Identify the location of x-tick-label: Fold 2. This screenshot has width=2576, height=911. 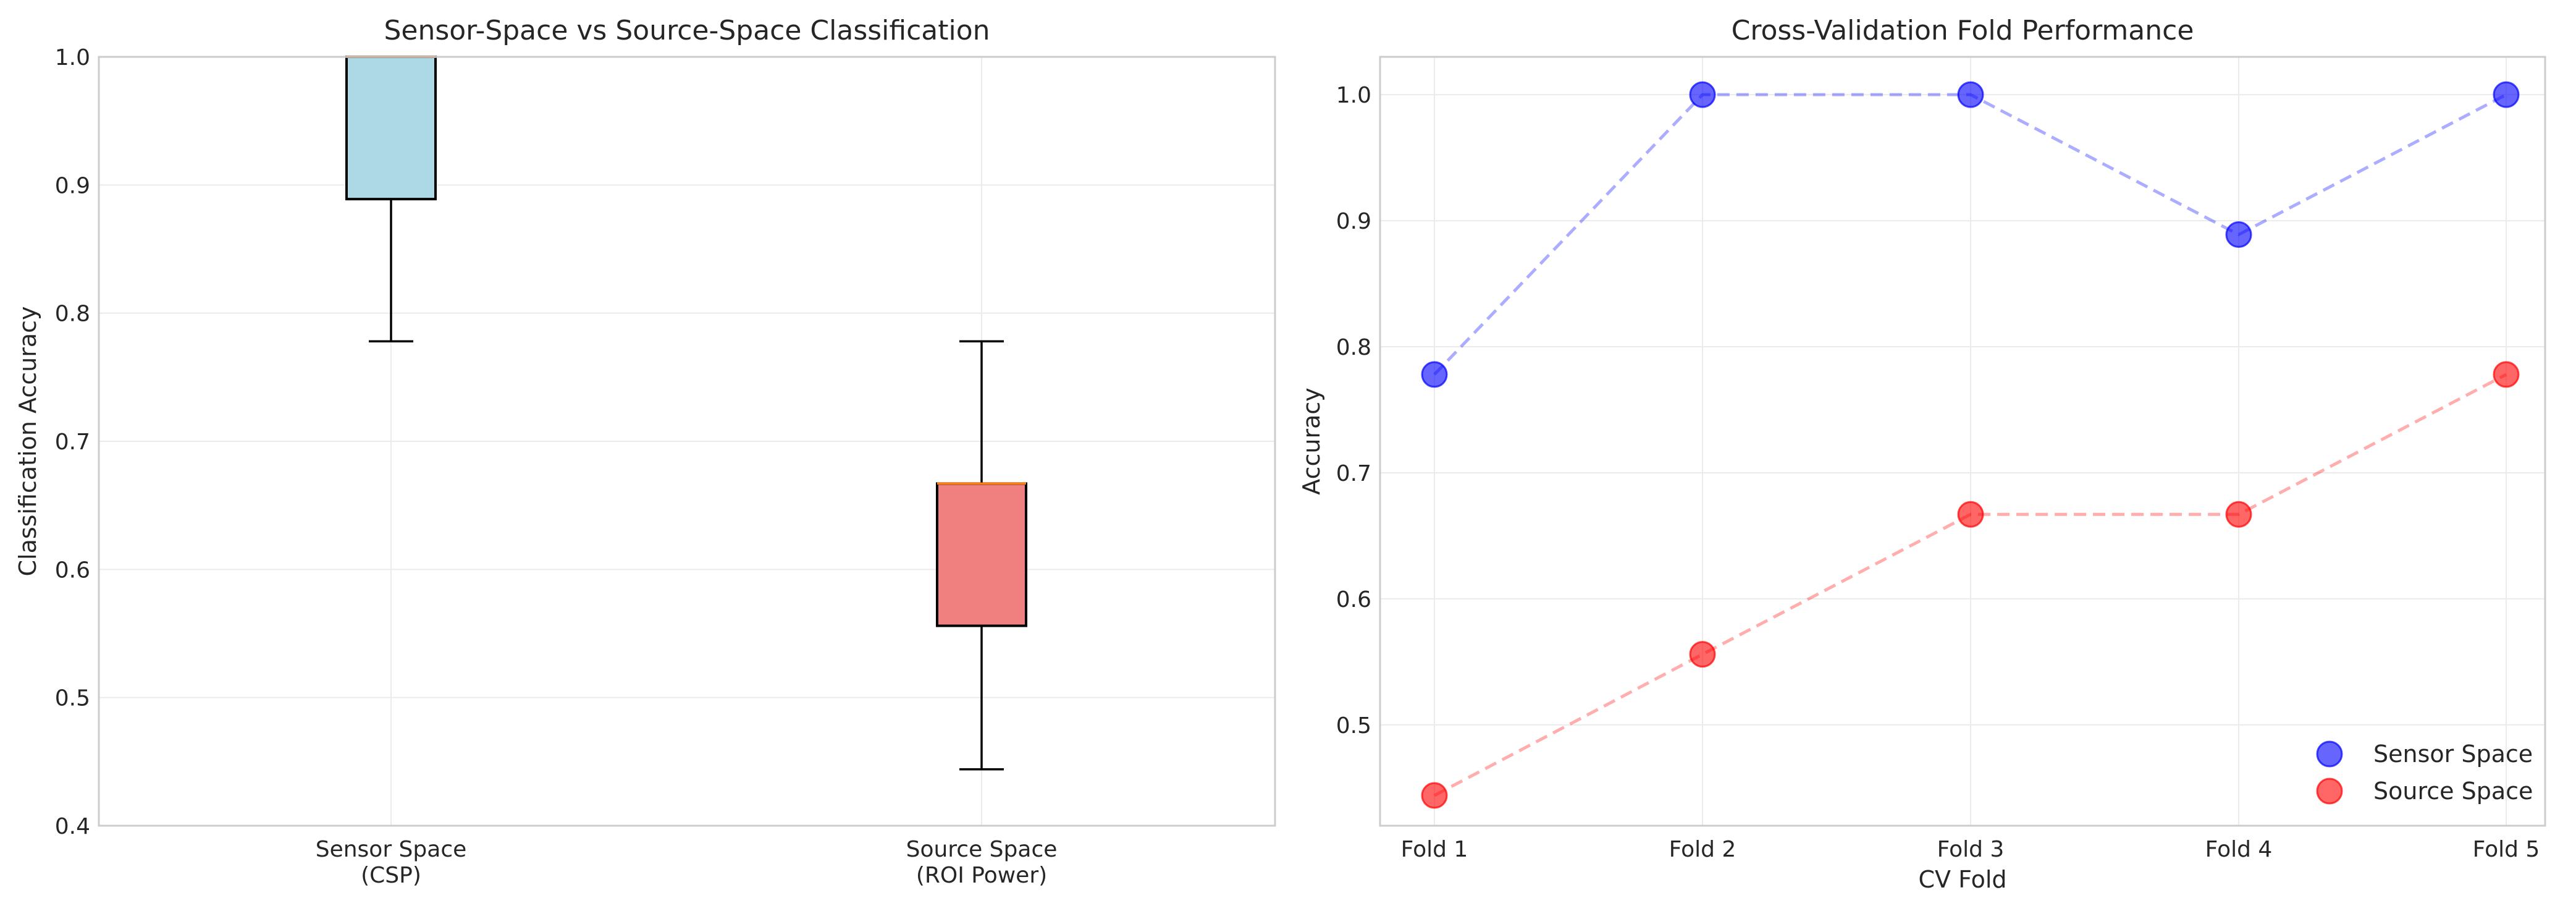
(1702, 850).